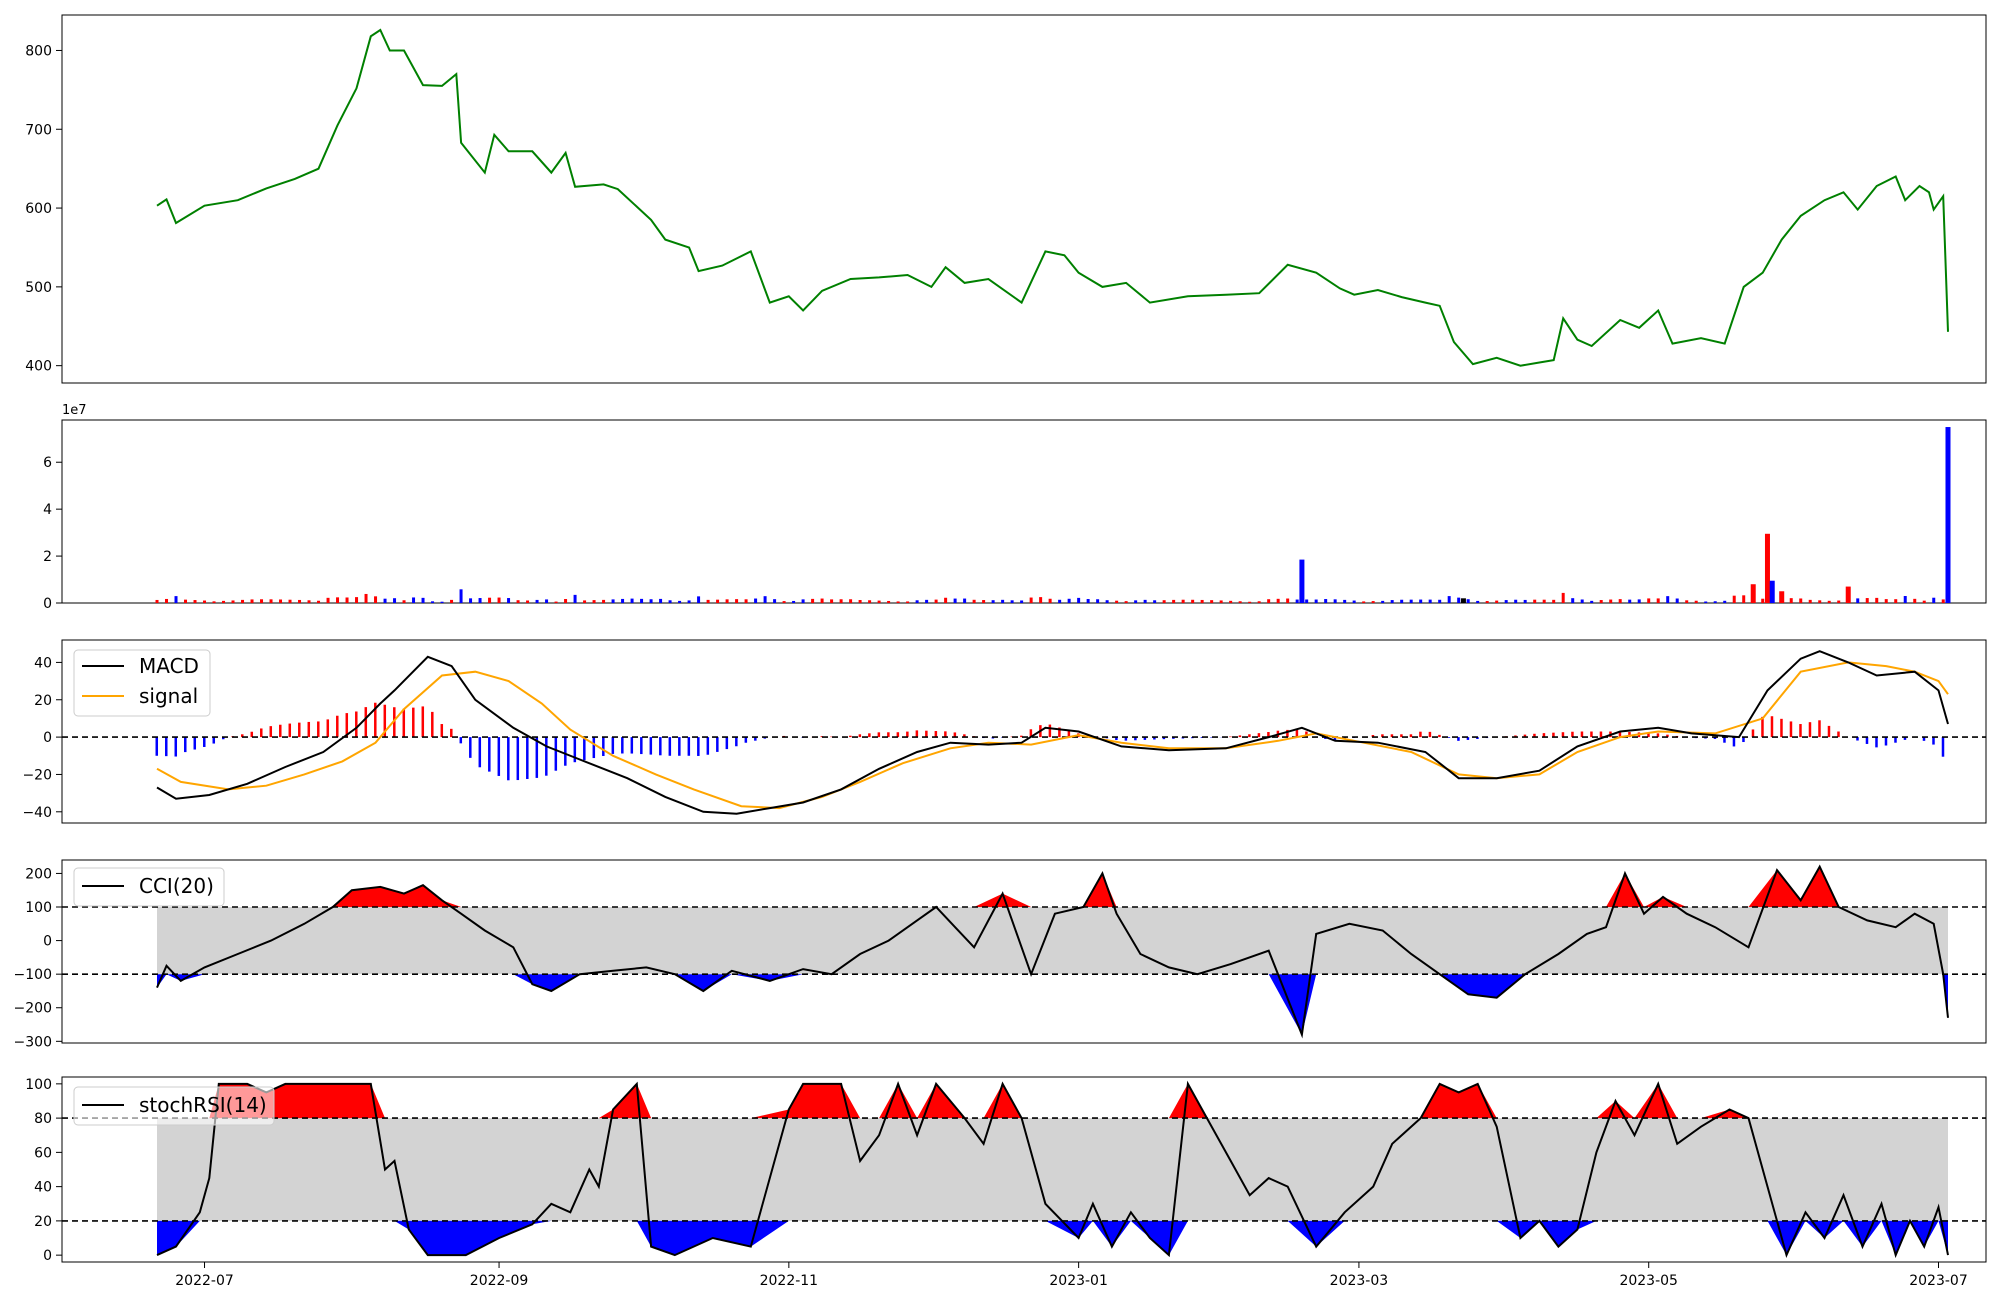  I want to click on stochrsi-line, so click(1052, 1169).